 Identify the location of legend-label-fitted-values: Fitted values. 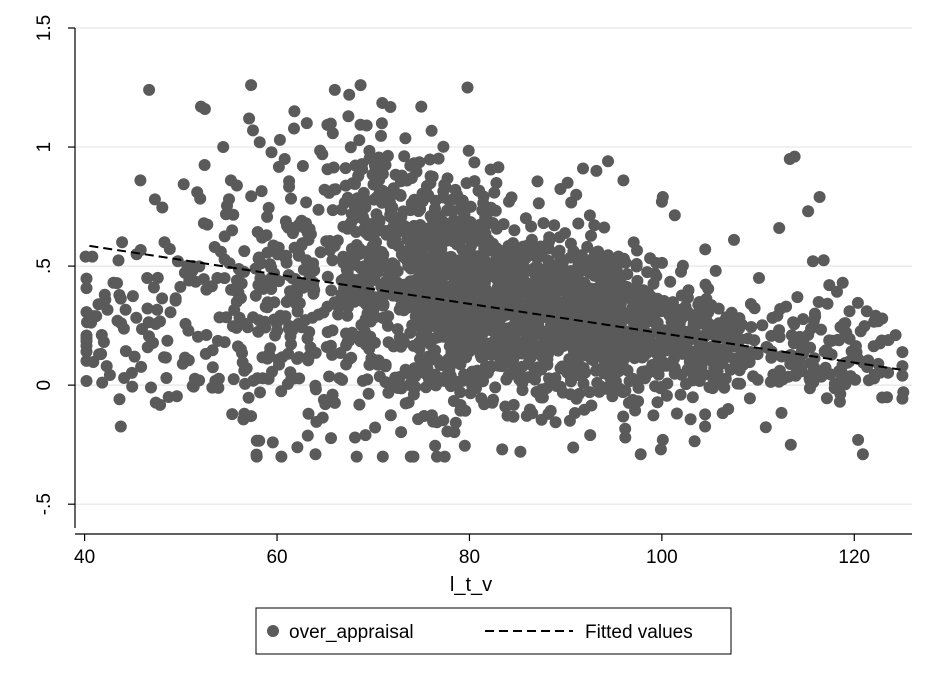
(639, 632).